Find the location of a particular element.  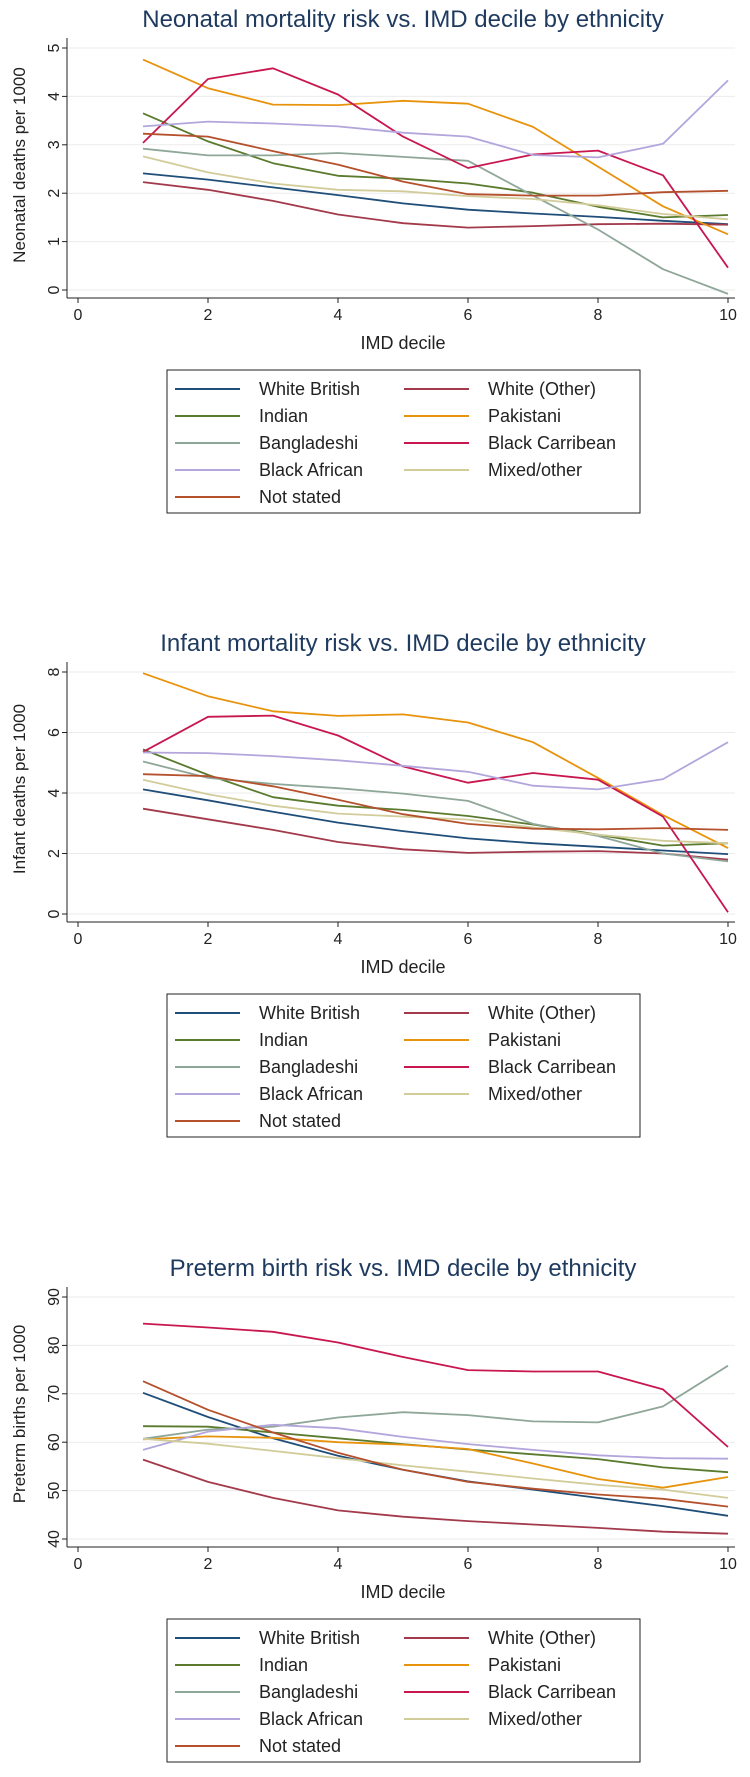

y-tick-label: 80 is located at coordinates (54, 1345).